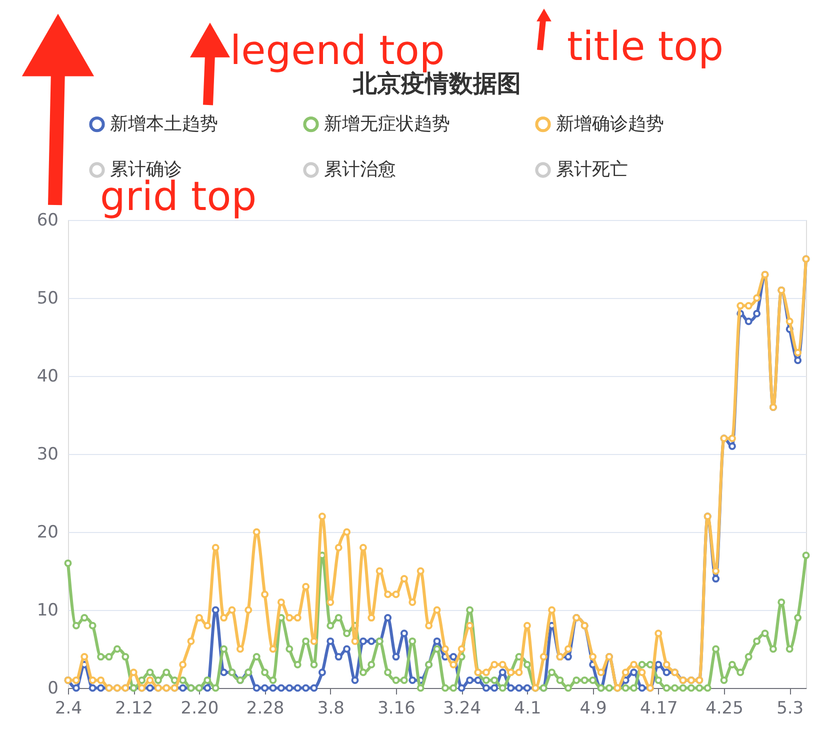 The image size is (838, 742). Describe the element at coordinates (610, 123) in the screenshot. I see `legend-label: 新增确诊趋势` at that location.